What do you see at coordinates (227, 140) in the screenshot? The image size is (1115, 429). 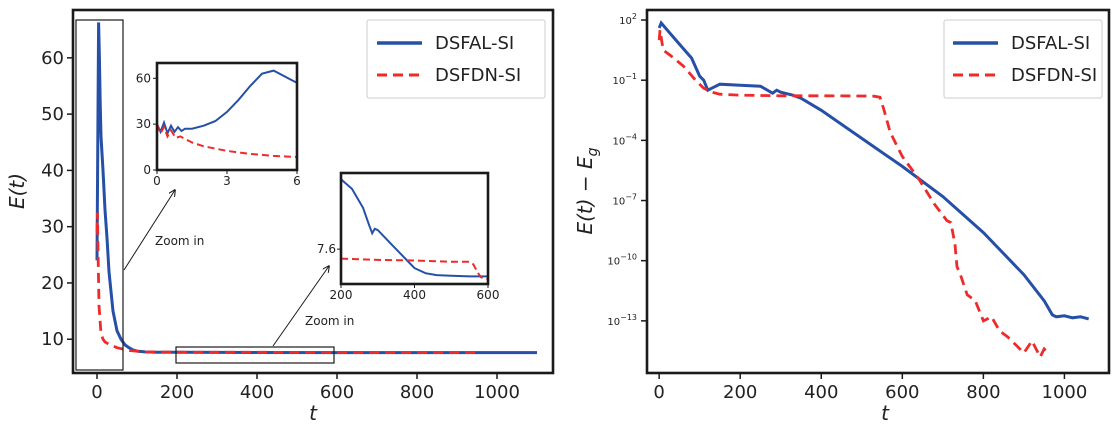 I see `inset-1-series-dsfdn-si-line` at bounding box center [227, 140].